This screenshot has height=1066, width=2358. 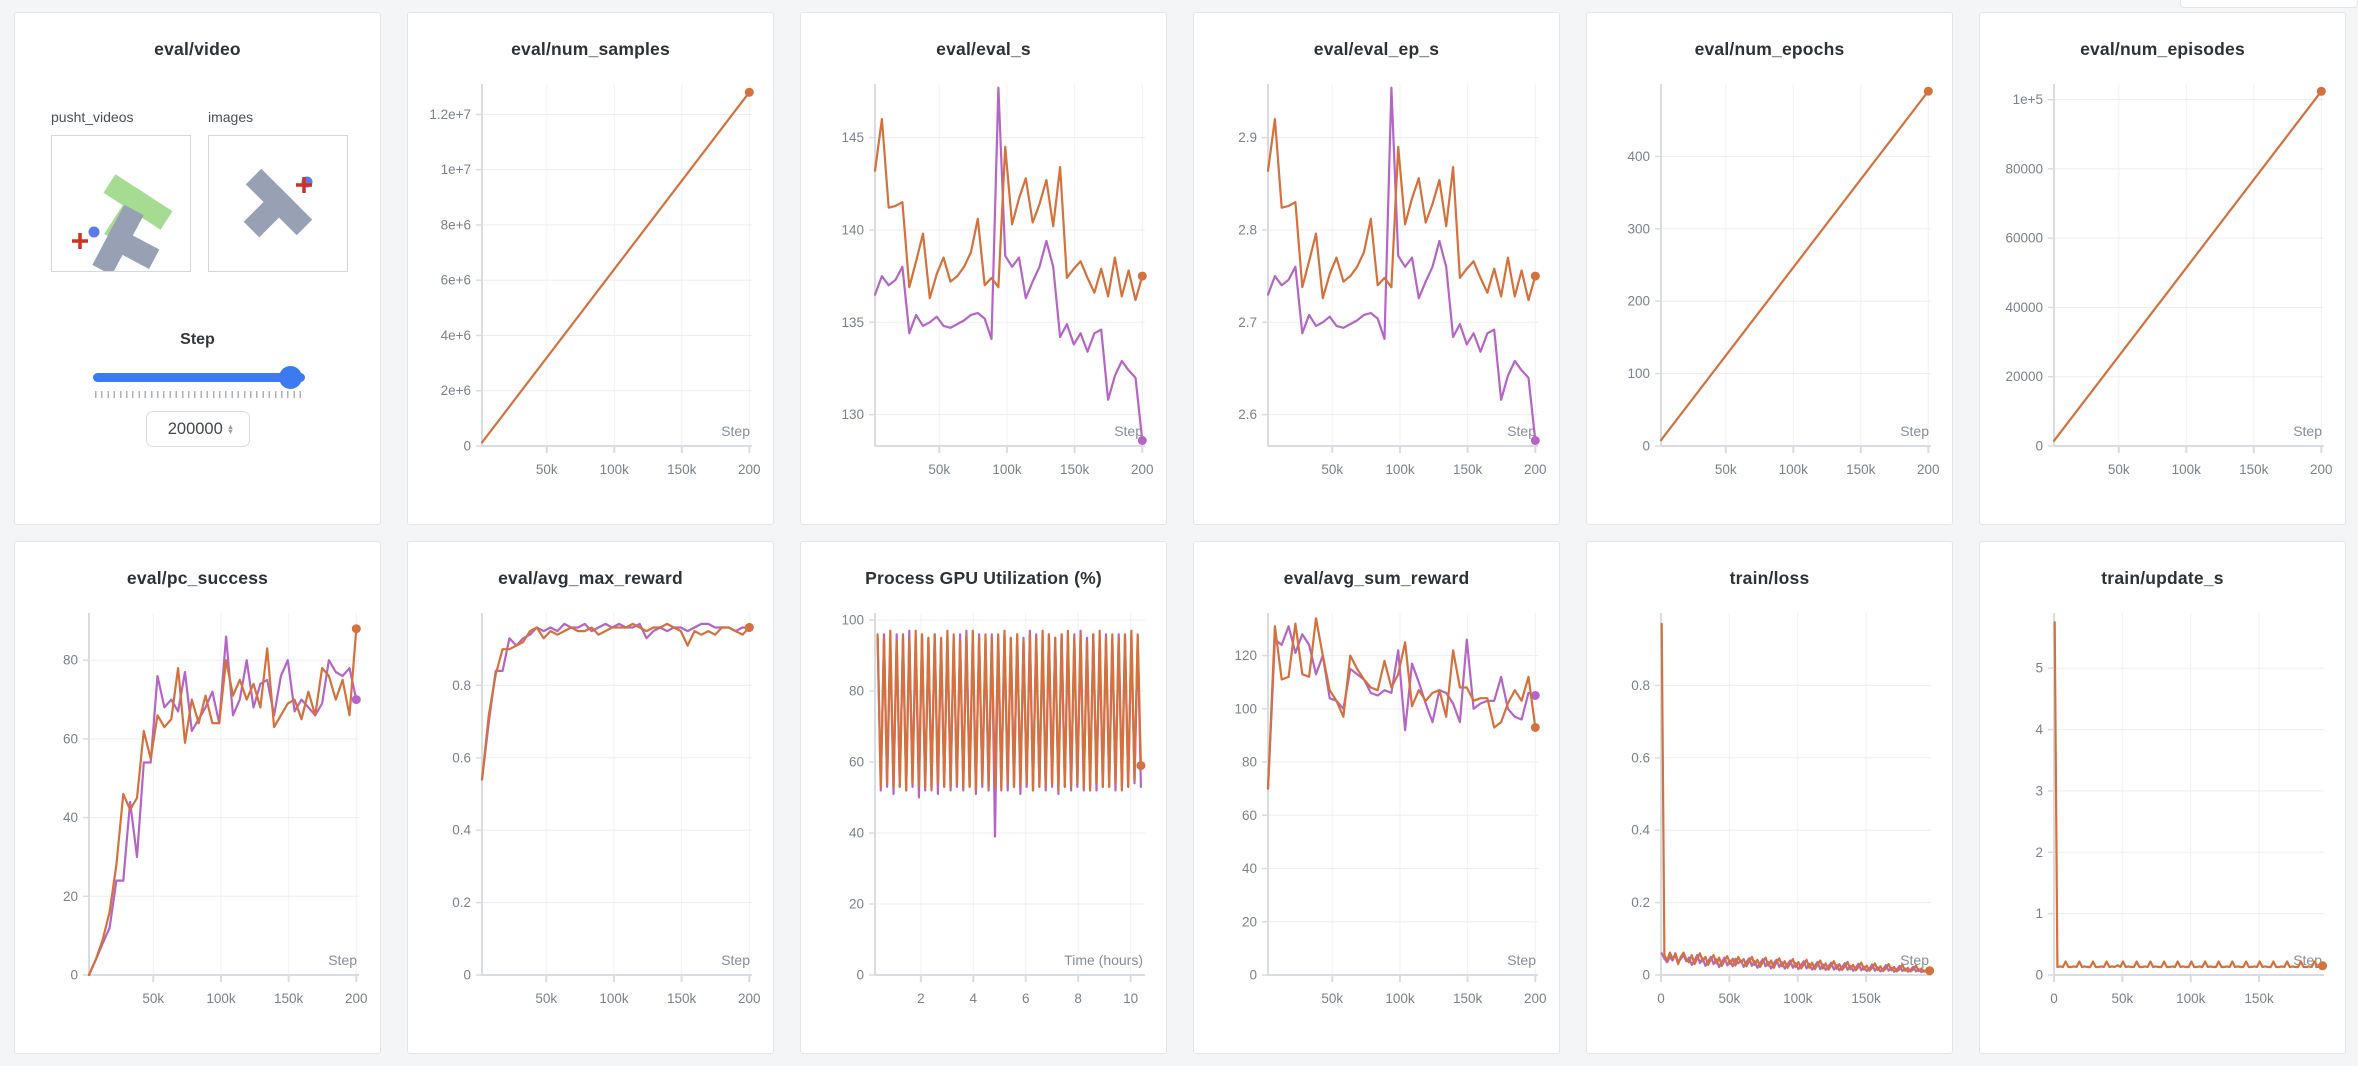 What do you see at coordinates (1245, 655) in the screenshot?
I see `svg-text: 120` at bounding box center [1245, 655].